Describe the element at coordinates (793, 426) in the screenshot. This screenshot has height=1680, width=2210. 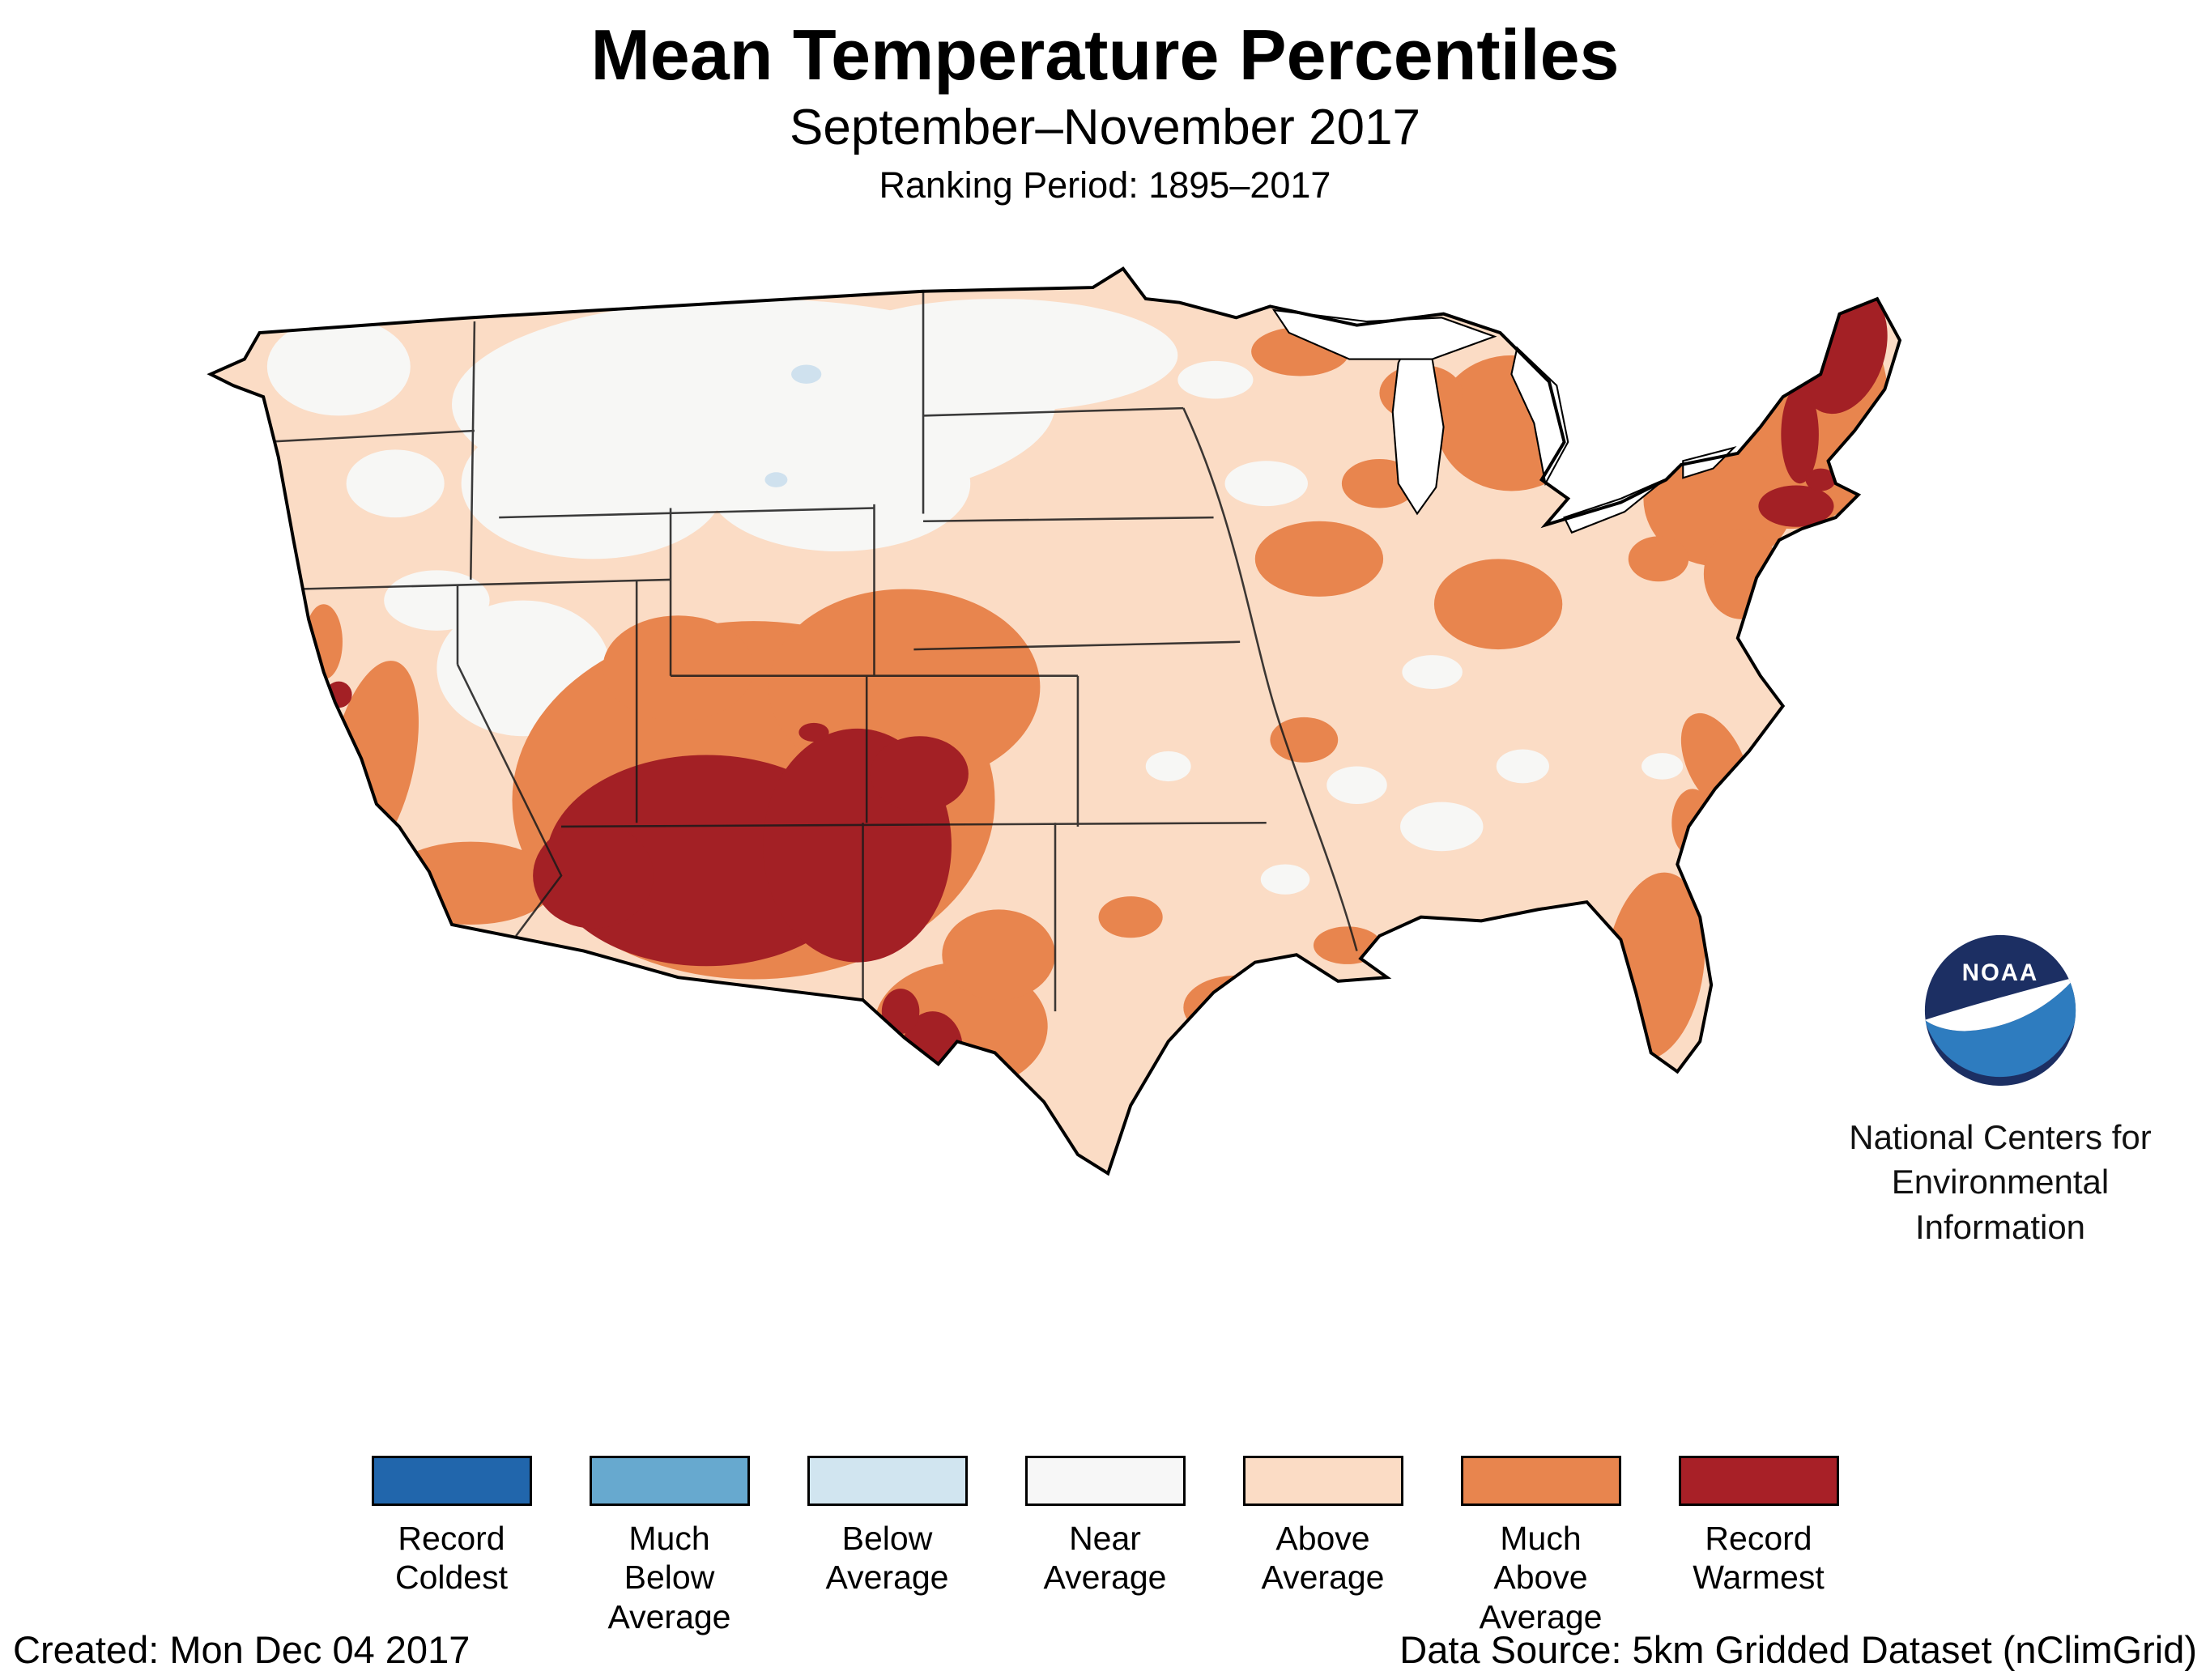
I see `map-regions-below-average` at that location.